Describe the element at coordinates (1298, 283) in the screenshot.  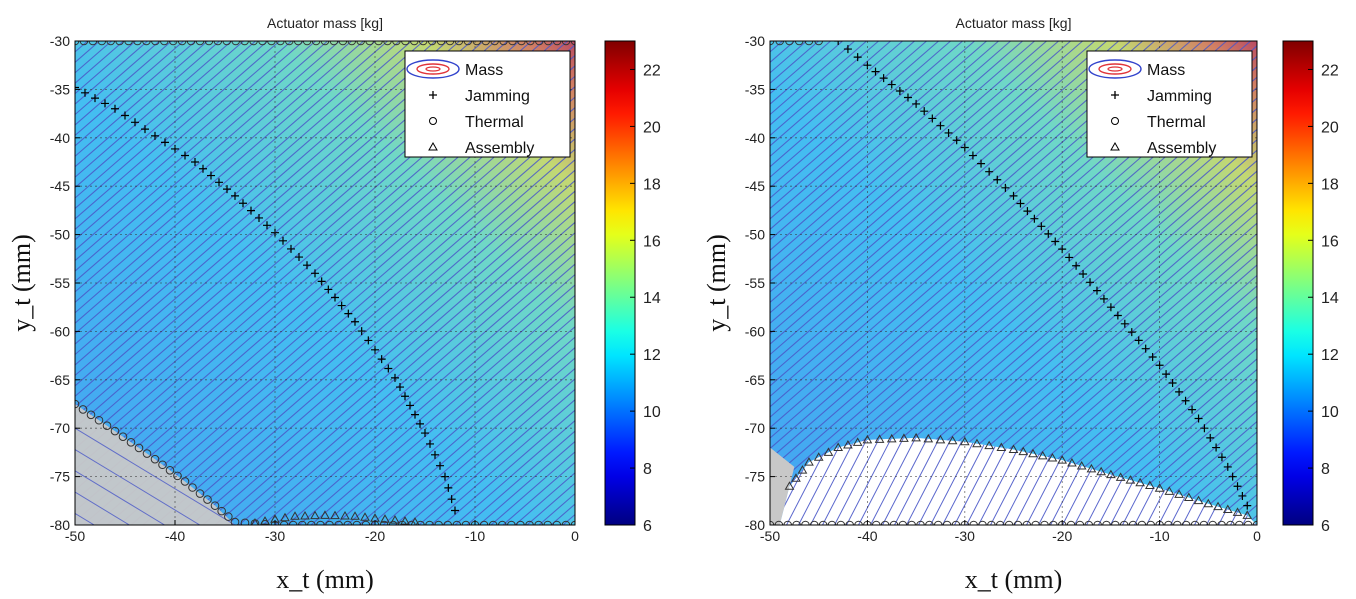
I see `colorbar-scale` at that location.